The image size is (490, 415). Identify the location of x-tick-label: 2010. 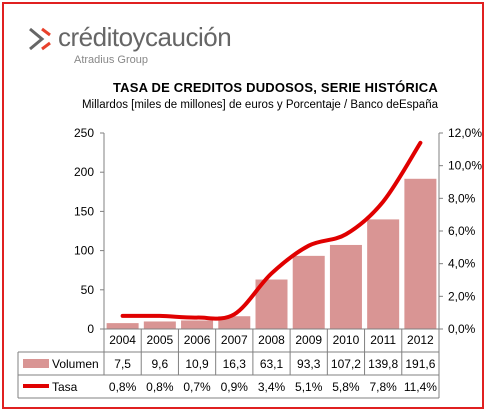
(346, 340).